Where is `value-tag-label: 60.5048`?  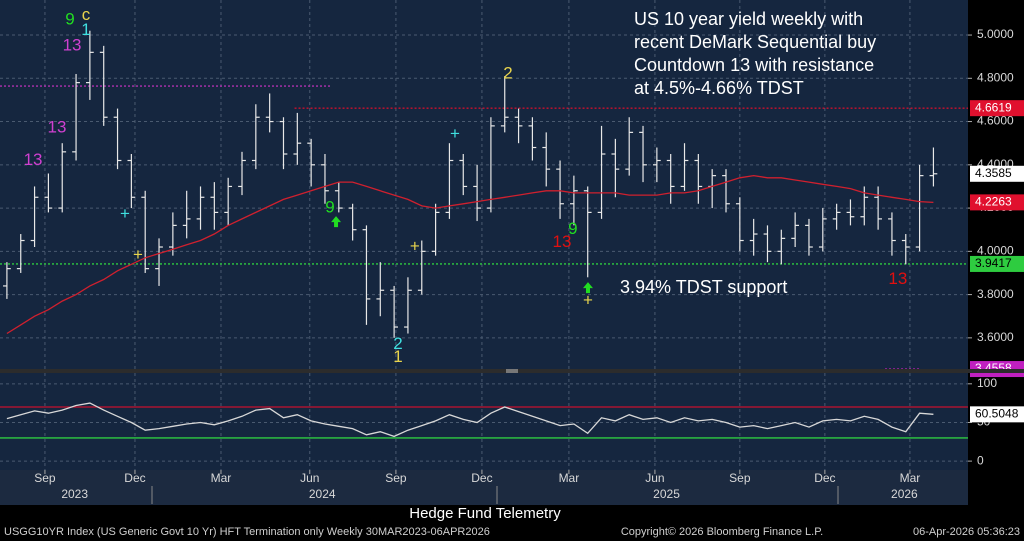 value-tag-label: 60.5048 is located at coordinates (997, 414).